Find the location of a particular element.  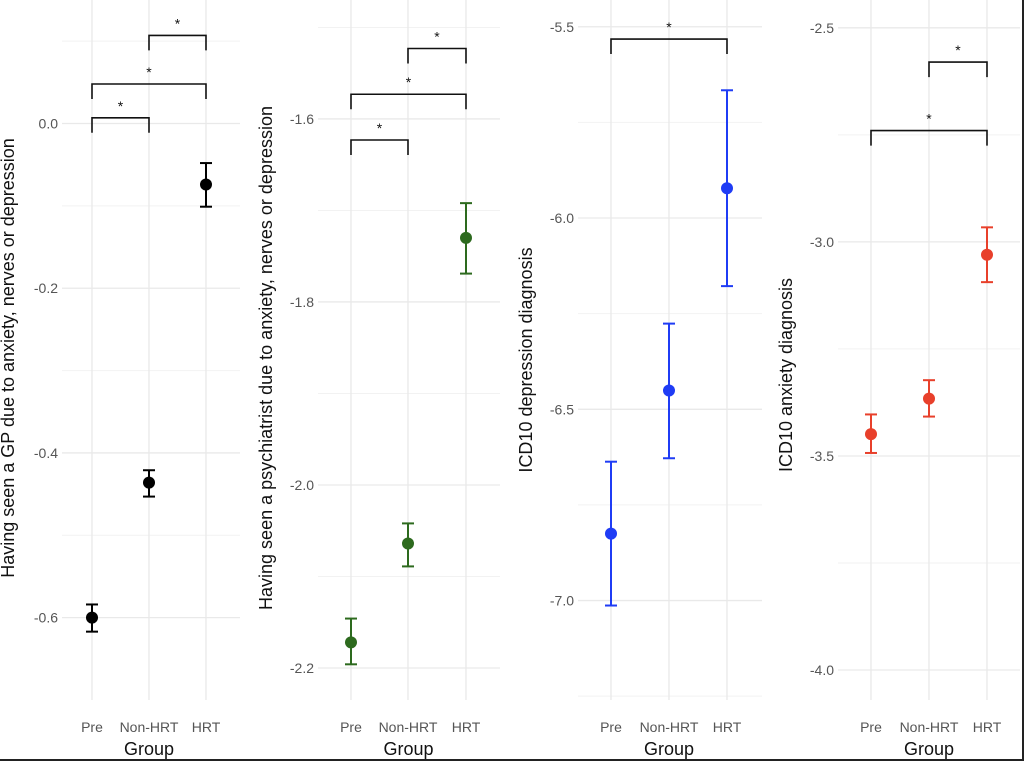

y-axis-title: ICD10 anxiety diagnosis is located at coordinates (786, 375).